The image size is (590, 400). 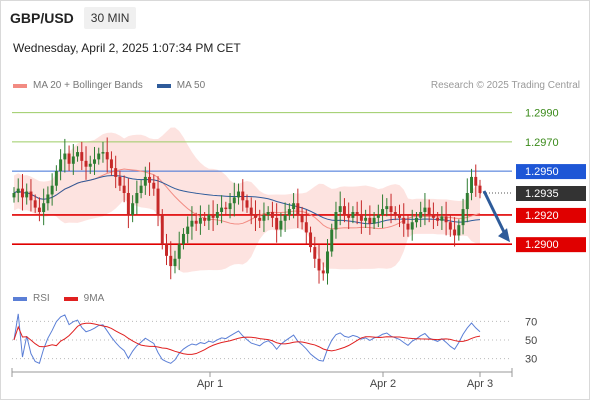 I want to click on price-tag-bg-1.2900, so click(x=551, y=245).